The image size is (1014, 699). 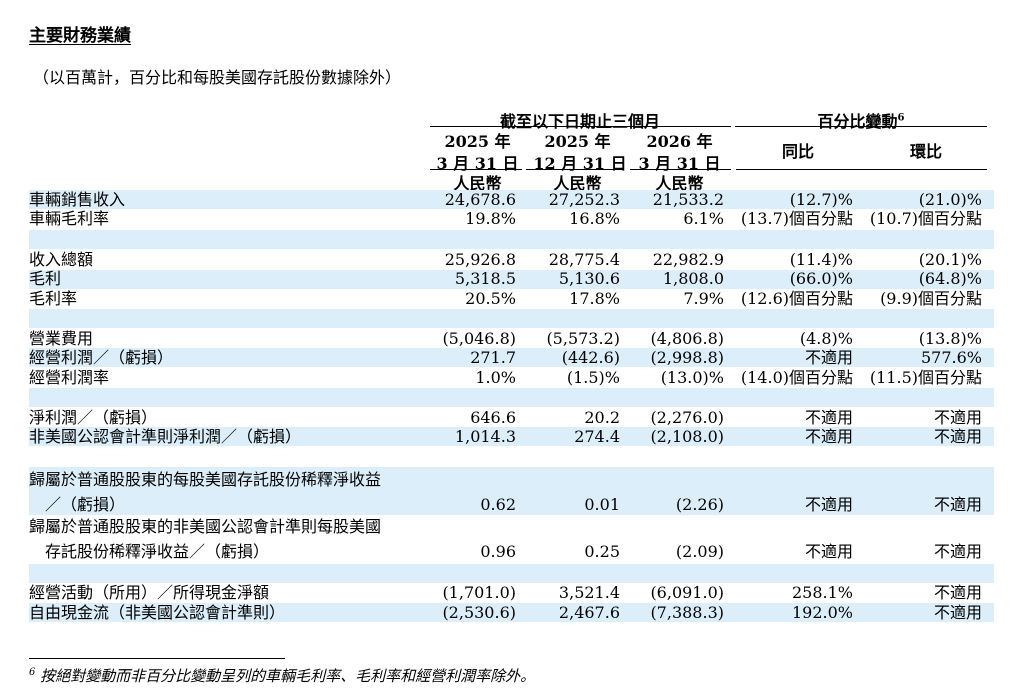 I want to click on cell-period-1: 5,318.5, so click(x=485, y=278).